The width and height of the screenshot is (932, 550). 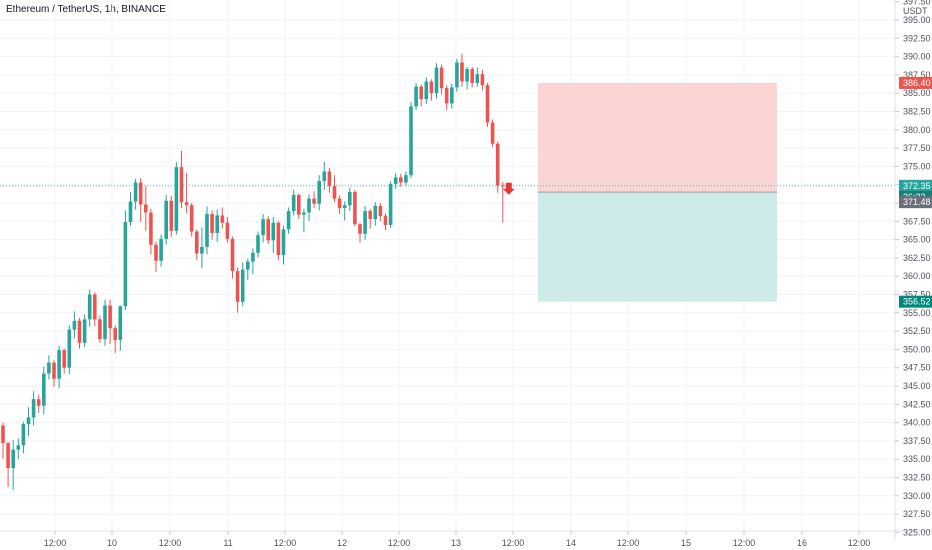 I want to click on time-tick-label: 11, so click(x=227, y=543).